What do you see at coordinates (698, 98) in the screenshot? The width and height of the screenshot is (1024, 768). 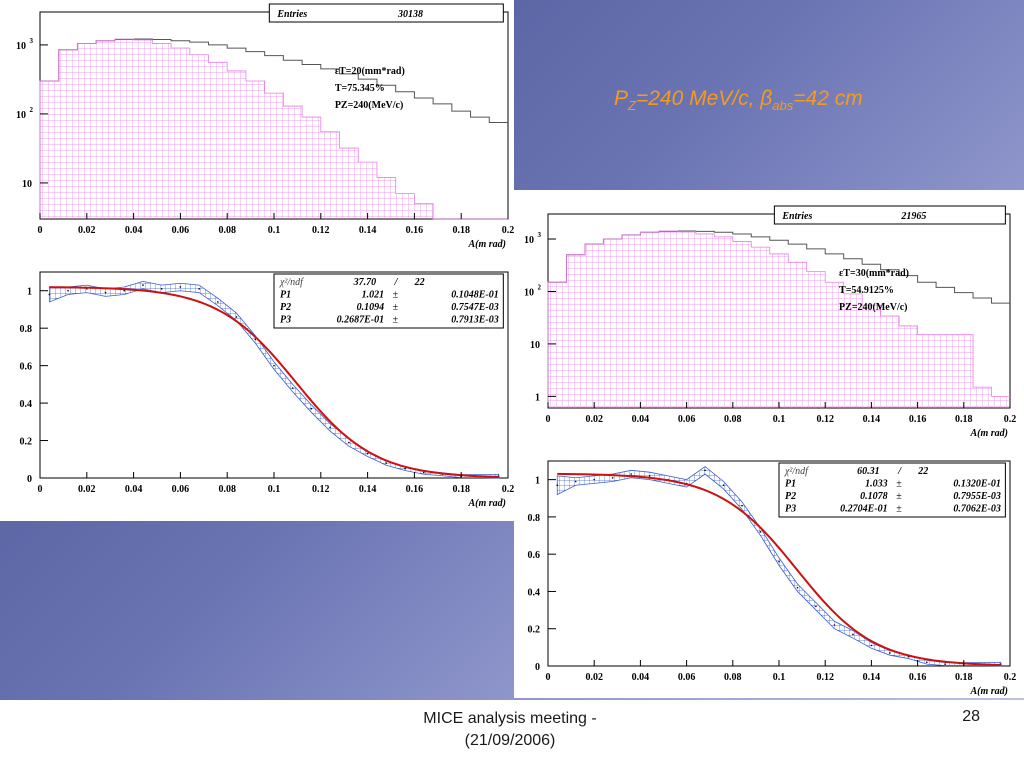 I see `title-mid: =240 MeV/c,` at bounding box center [698, 98].